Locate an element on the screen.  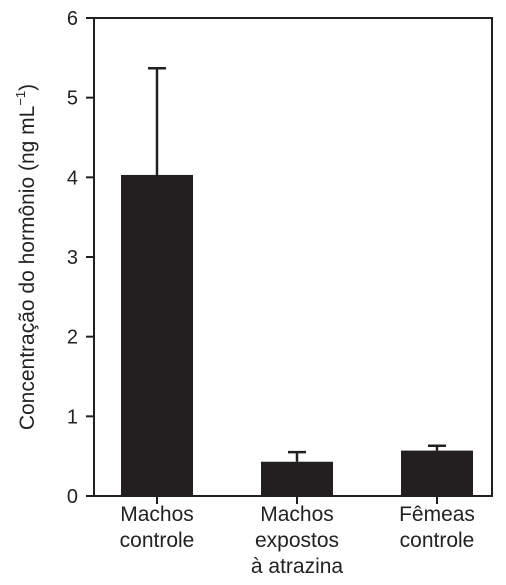
y-axis-title: Concentração do hormônio (ng mL−1) is located at coordinates (26, 257).